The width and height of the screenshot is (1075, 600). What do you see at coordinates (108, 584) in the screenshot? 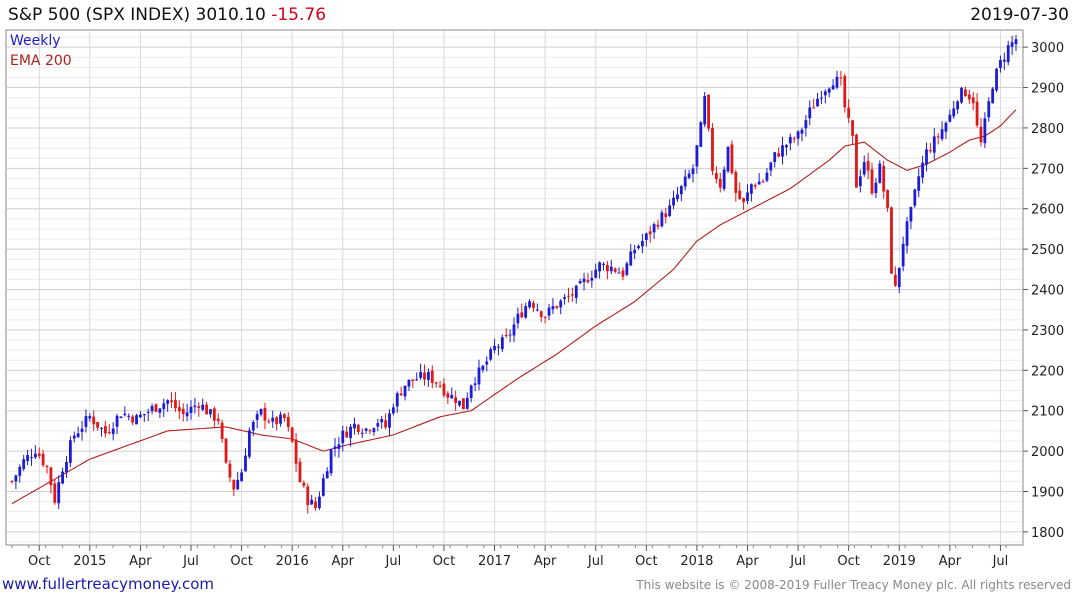
I see `site-link: www.fullertreacymoney.com` at bounding box center [108, 584].